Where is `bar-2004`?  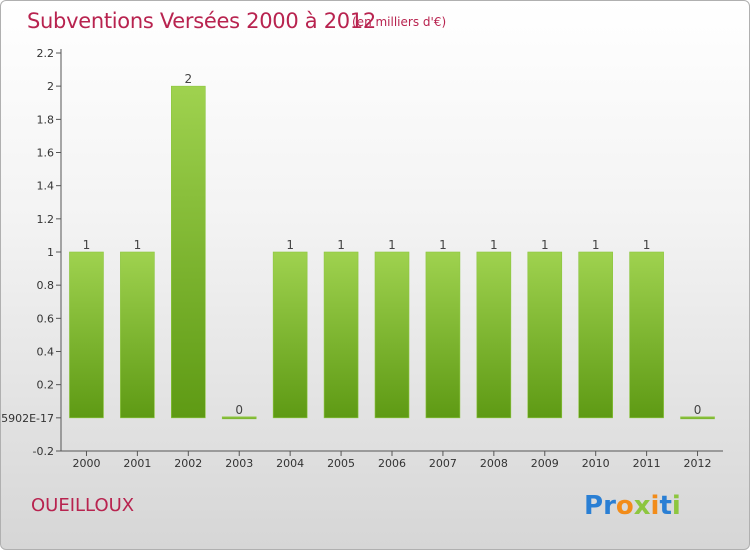 bar-2004 is located at coordinates (290, 335).